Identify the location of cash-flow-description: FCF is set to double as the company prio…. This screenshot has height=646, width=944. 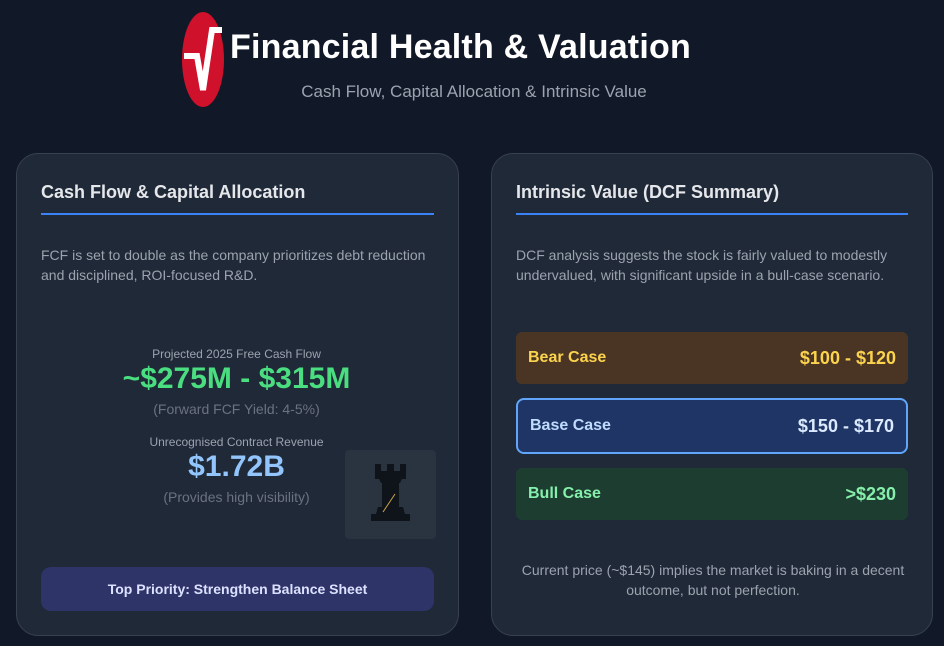
(233, 265).